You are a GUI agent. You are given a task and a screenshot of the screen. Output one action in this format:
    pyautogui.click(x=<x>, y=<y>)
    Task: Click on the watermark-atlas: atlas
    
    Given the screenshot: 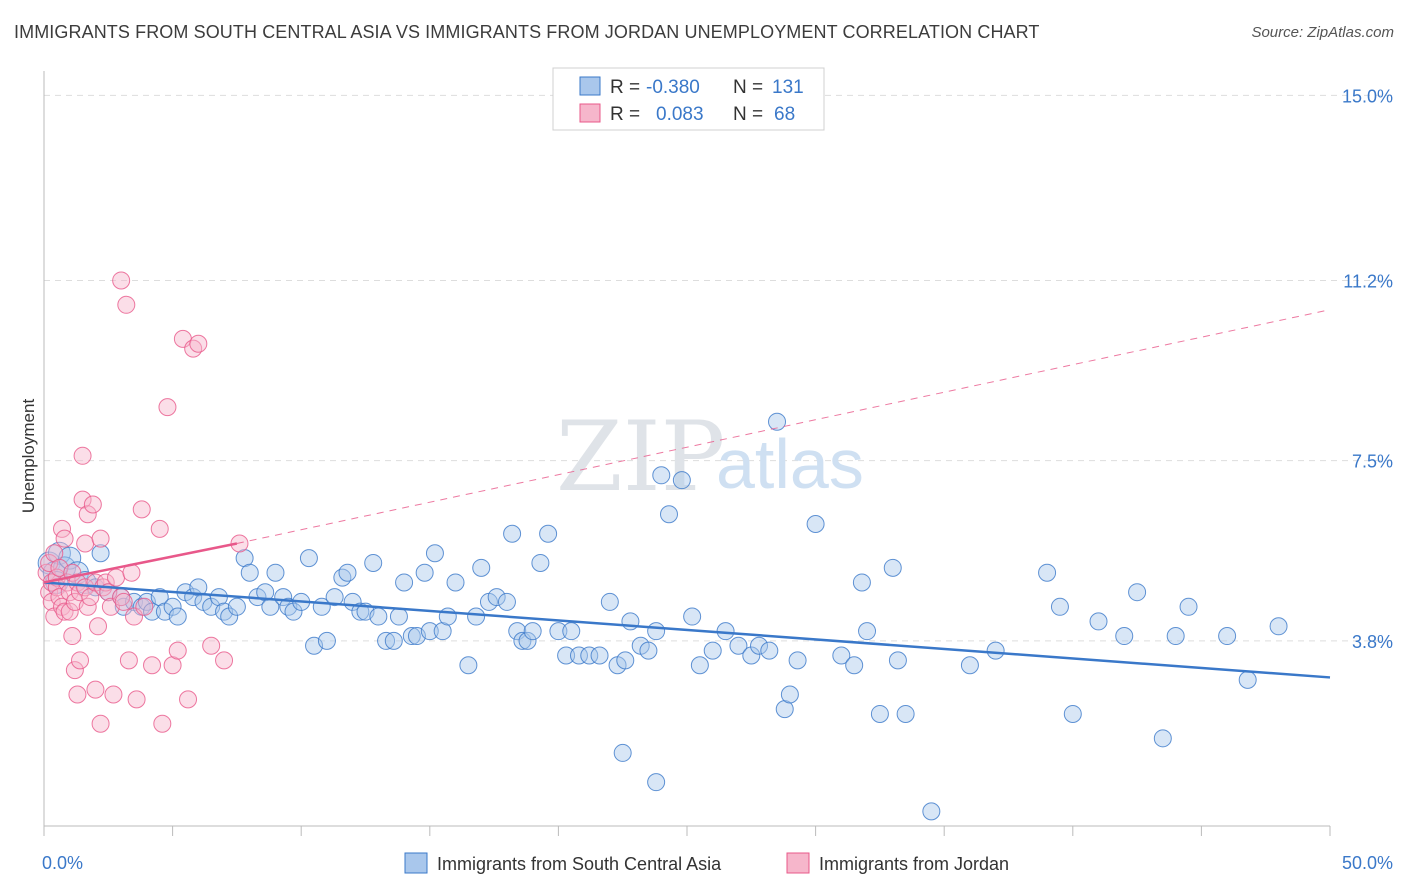 What is the action you would take?
    pyautogui.click(x=790, y=464)
    